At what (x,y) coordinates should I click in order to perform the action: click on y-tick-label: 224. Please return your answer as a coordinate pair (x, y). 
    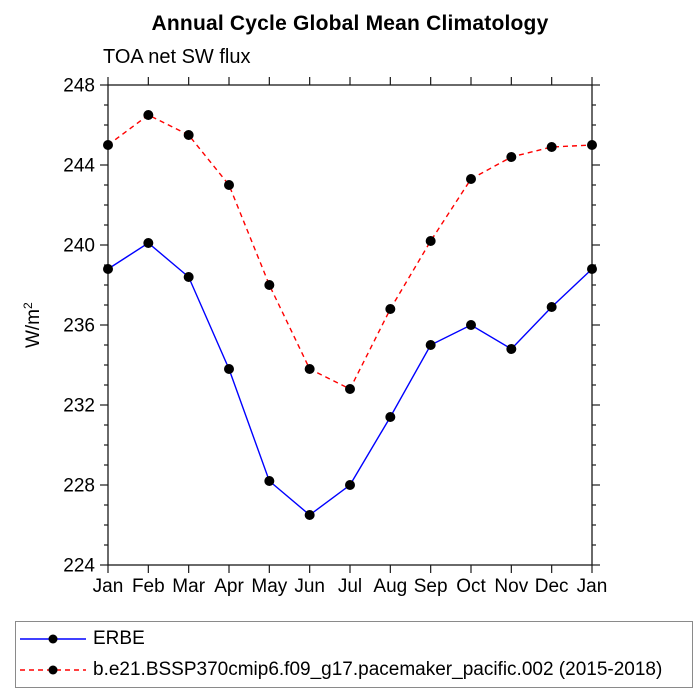
    Looking at the image, I should click on (79, 566).